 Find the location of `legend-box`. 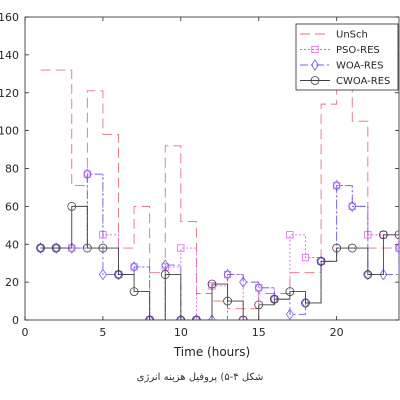

legend-box is located at coordinates (347, 57).